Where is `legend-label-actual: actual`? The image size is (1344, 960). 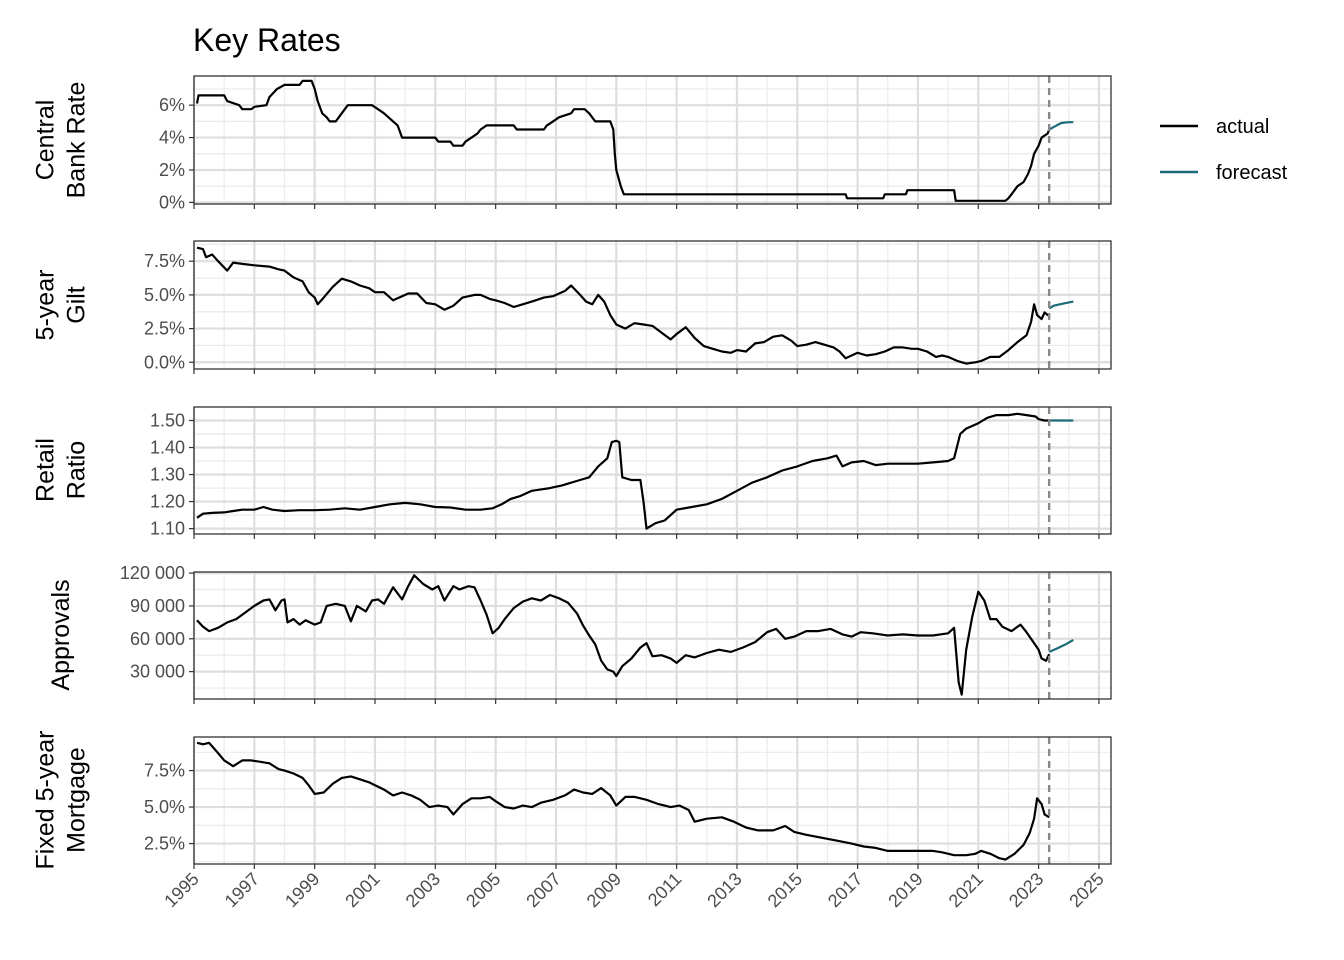 legend-label-actual: actual is located at coordinates (1242, 127).